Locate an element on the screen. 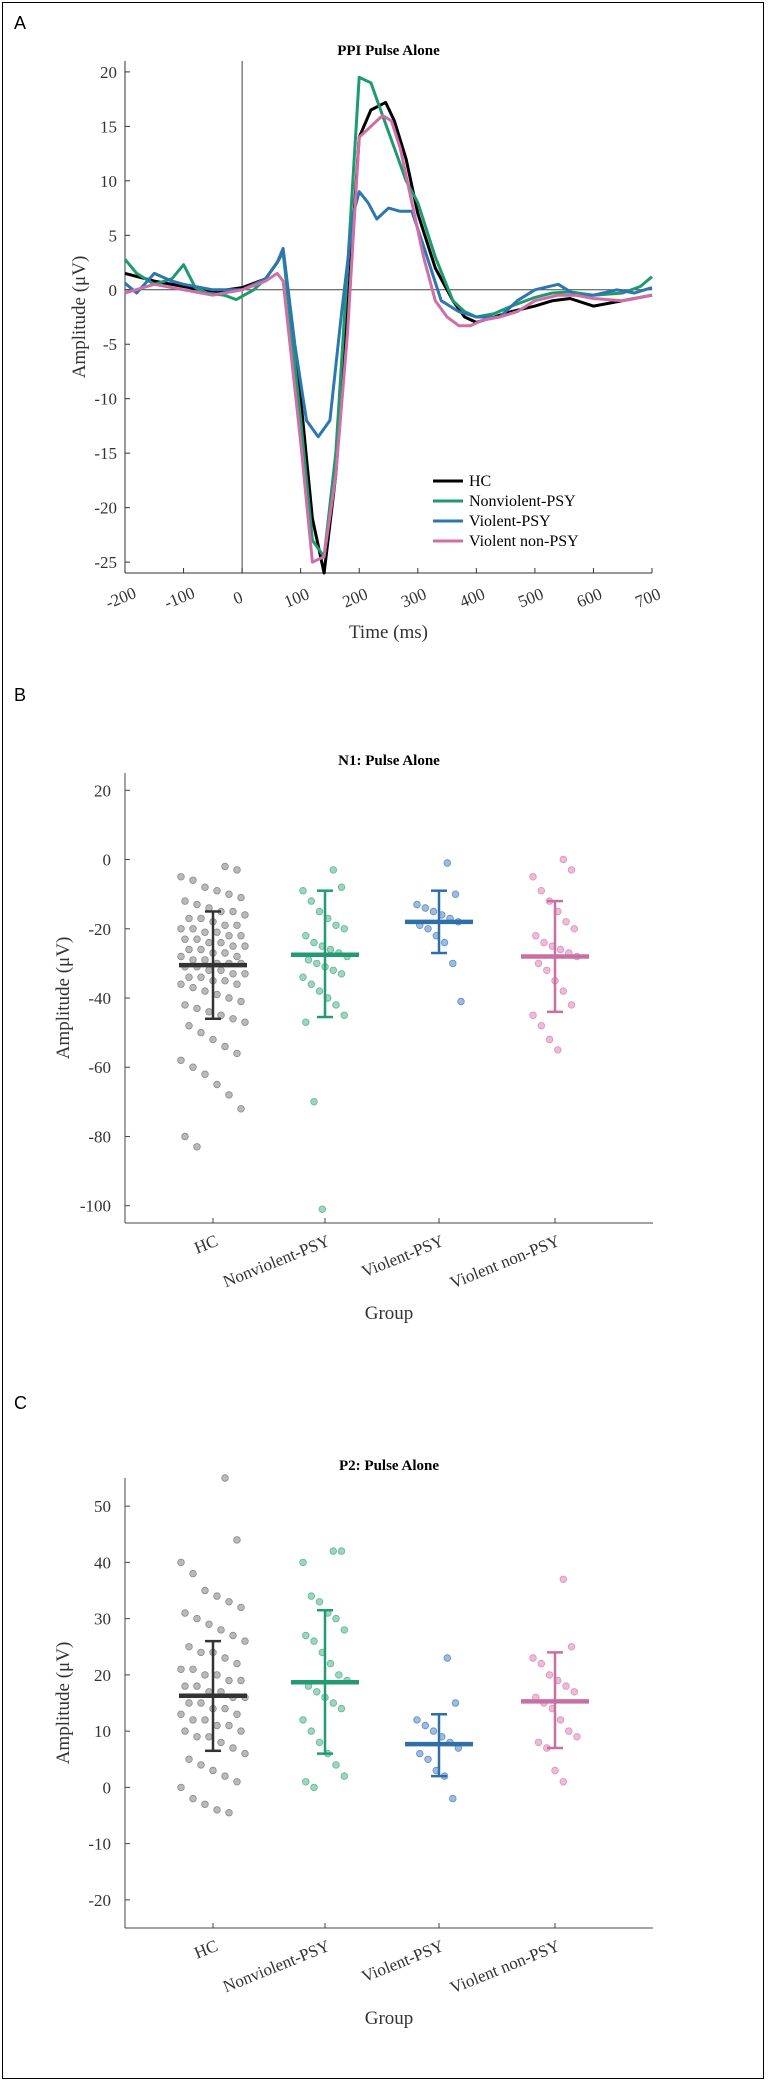  x-tick-label: 300 is located at coordinates (413, 597).